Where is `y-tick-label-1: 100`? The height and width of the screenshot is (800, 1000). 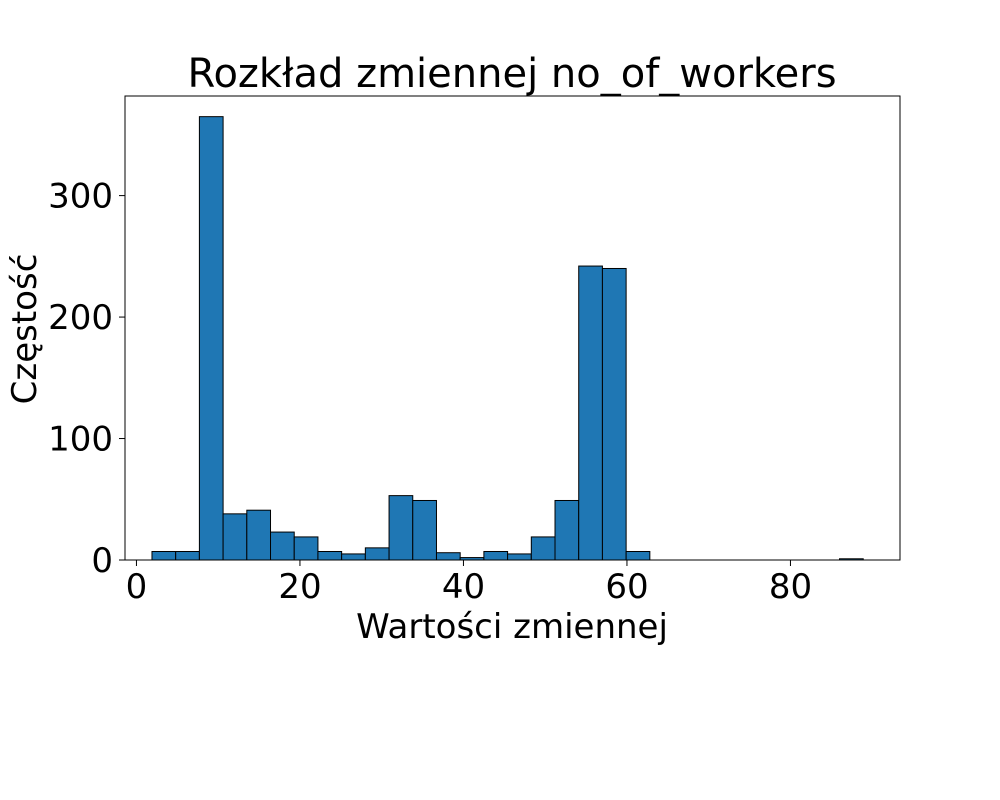 y-tick-label-1: 100 is located at coordinates (80, 440).